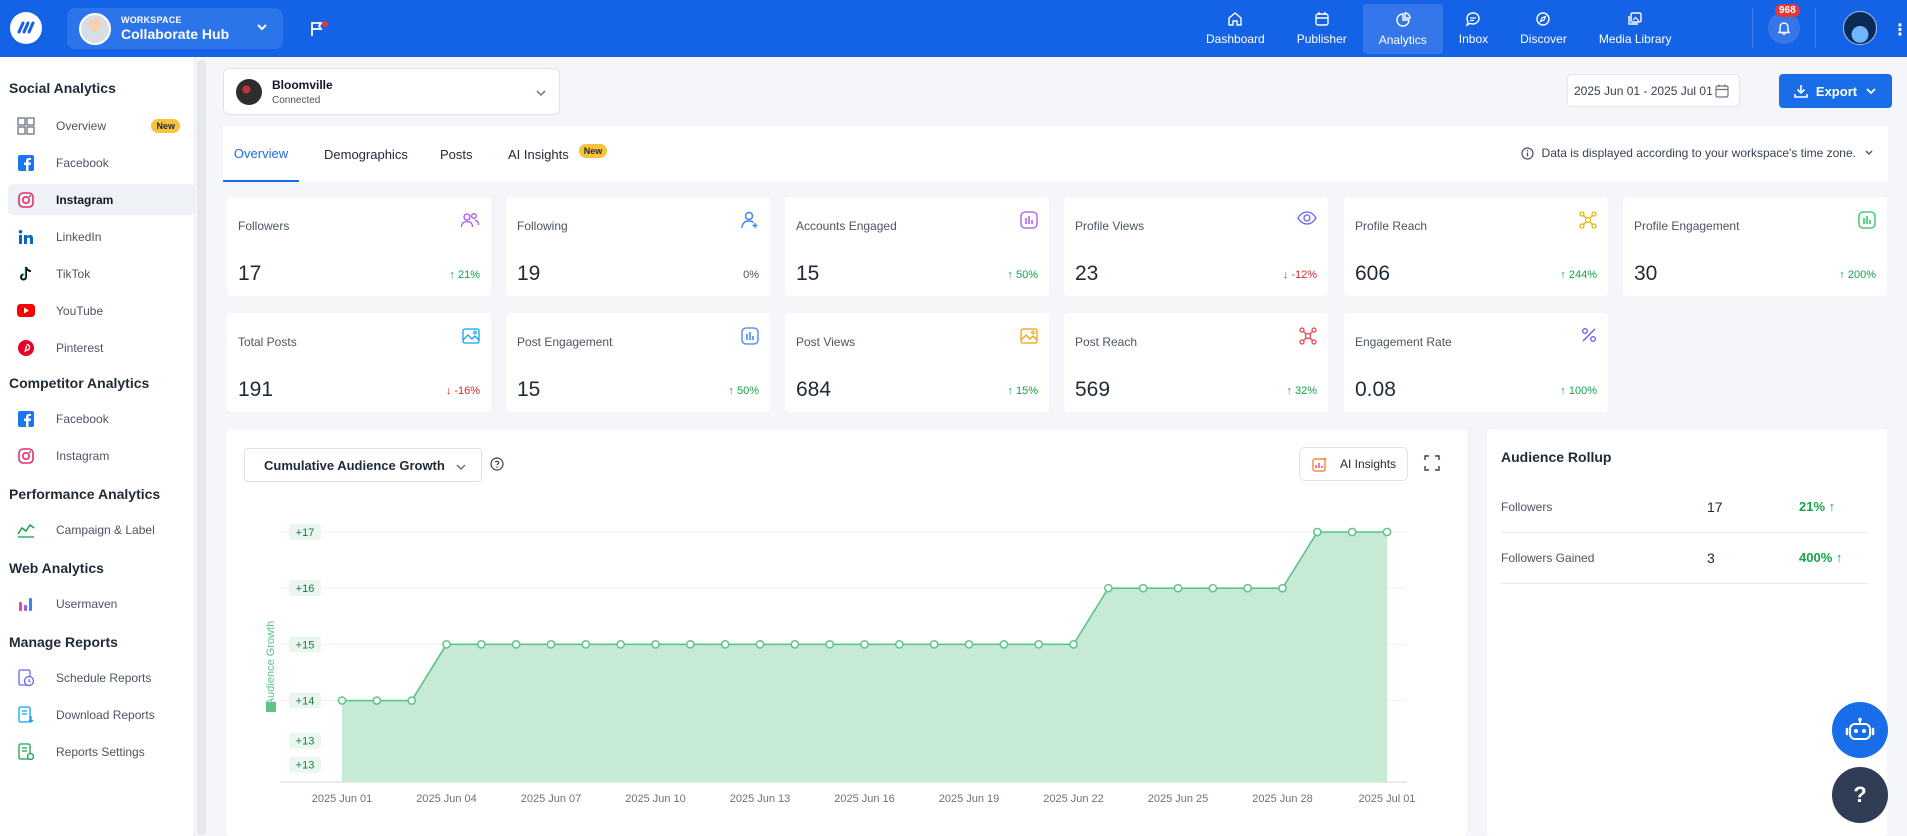 The image size is (1907, 836). I want to click on more-vertical-icon: ⋮, so click(1899, 30).